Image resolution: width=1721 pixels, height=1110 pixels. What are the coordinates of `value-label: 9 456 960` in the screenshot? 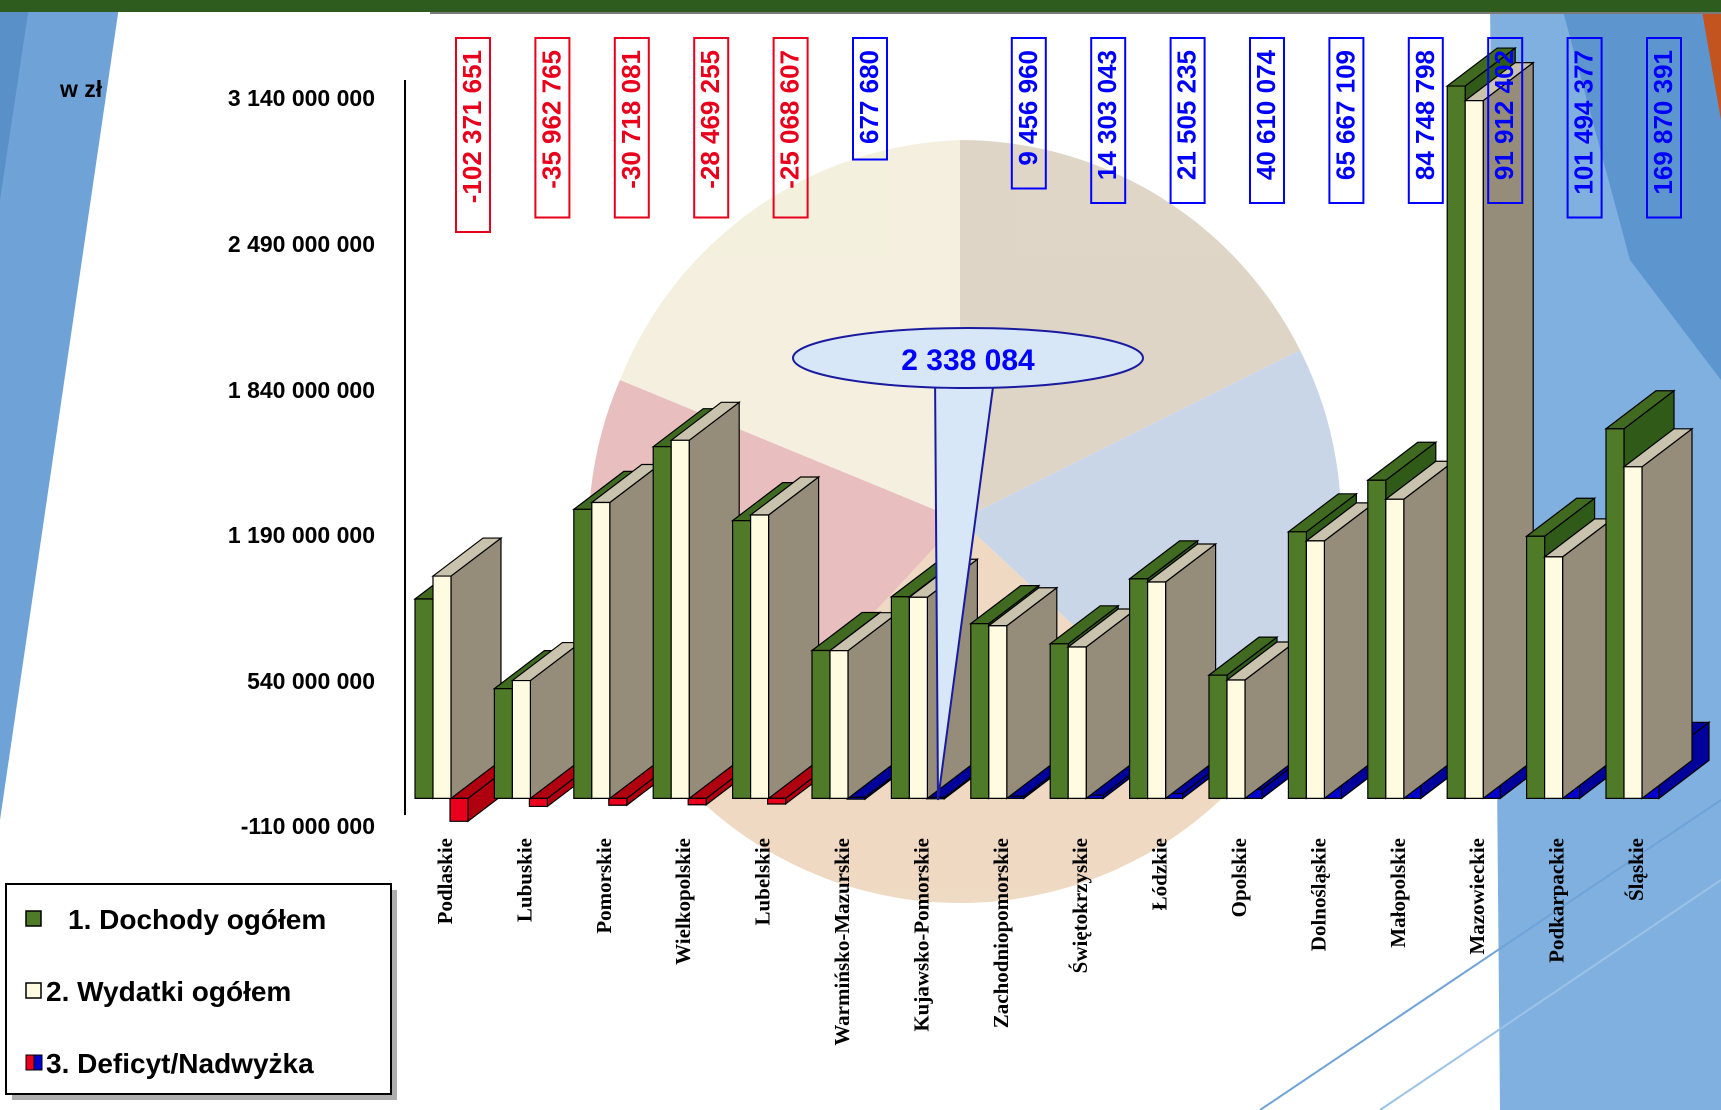 It's located at (1028, 113).